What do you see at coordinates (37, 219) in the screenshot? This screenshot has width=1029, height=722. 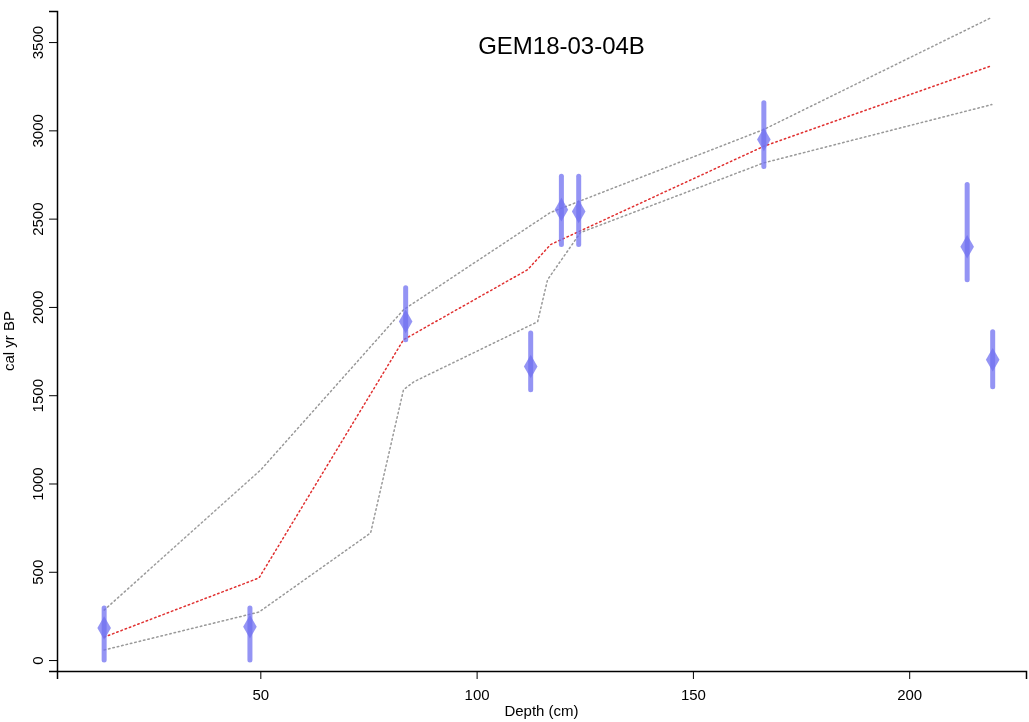 I see `y-tick-label: 2500` at bounding box center [37, 219].